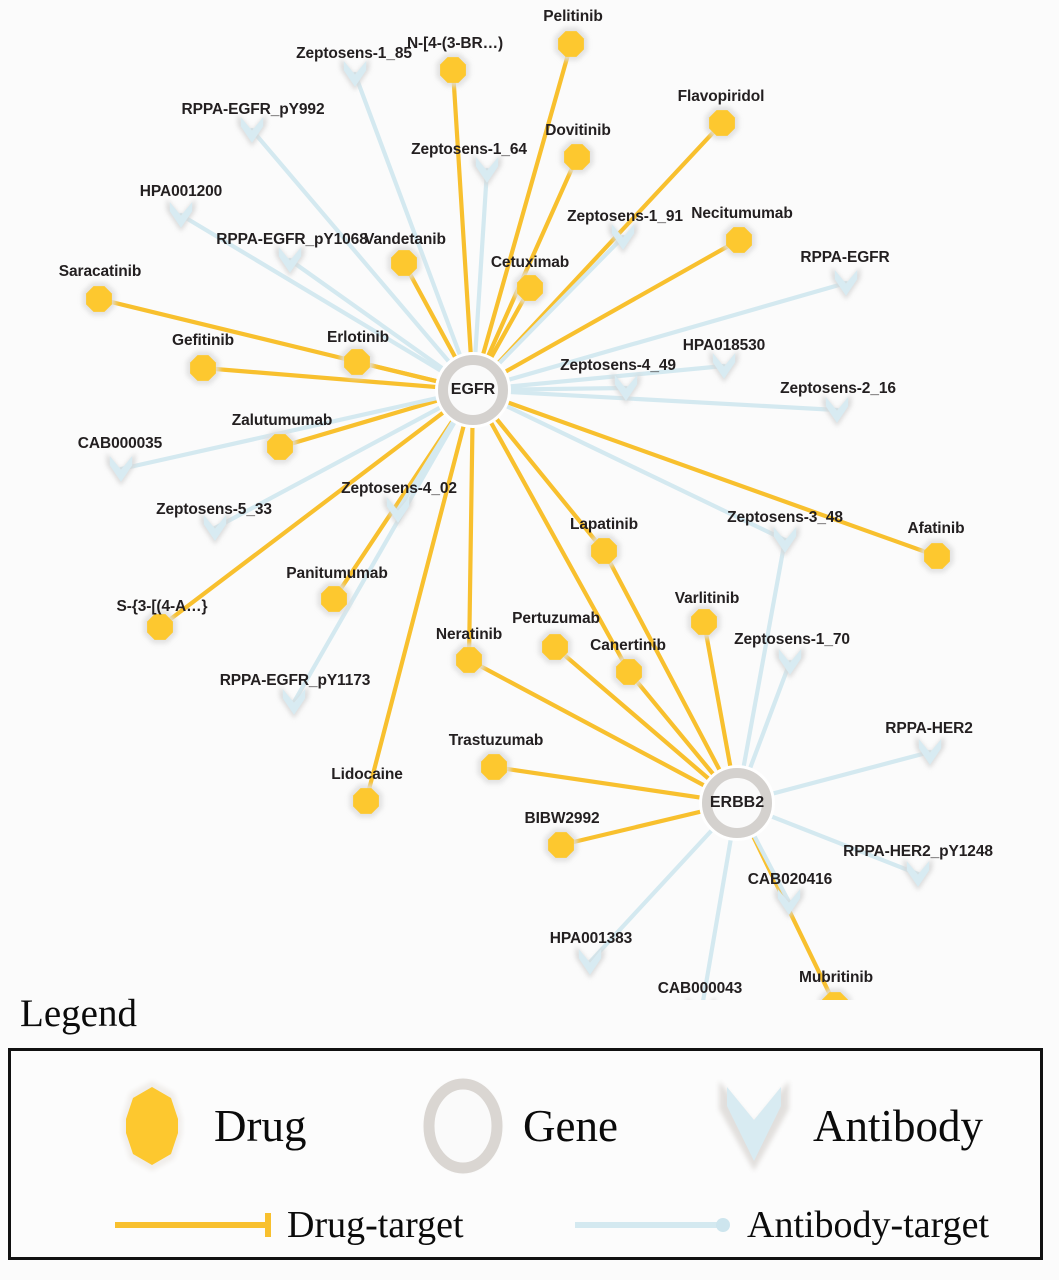  I want to click on legend-label-antibody: Antibody, so click(898, 1125).